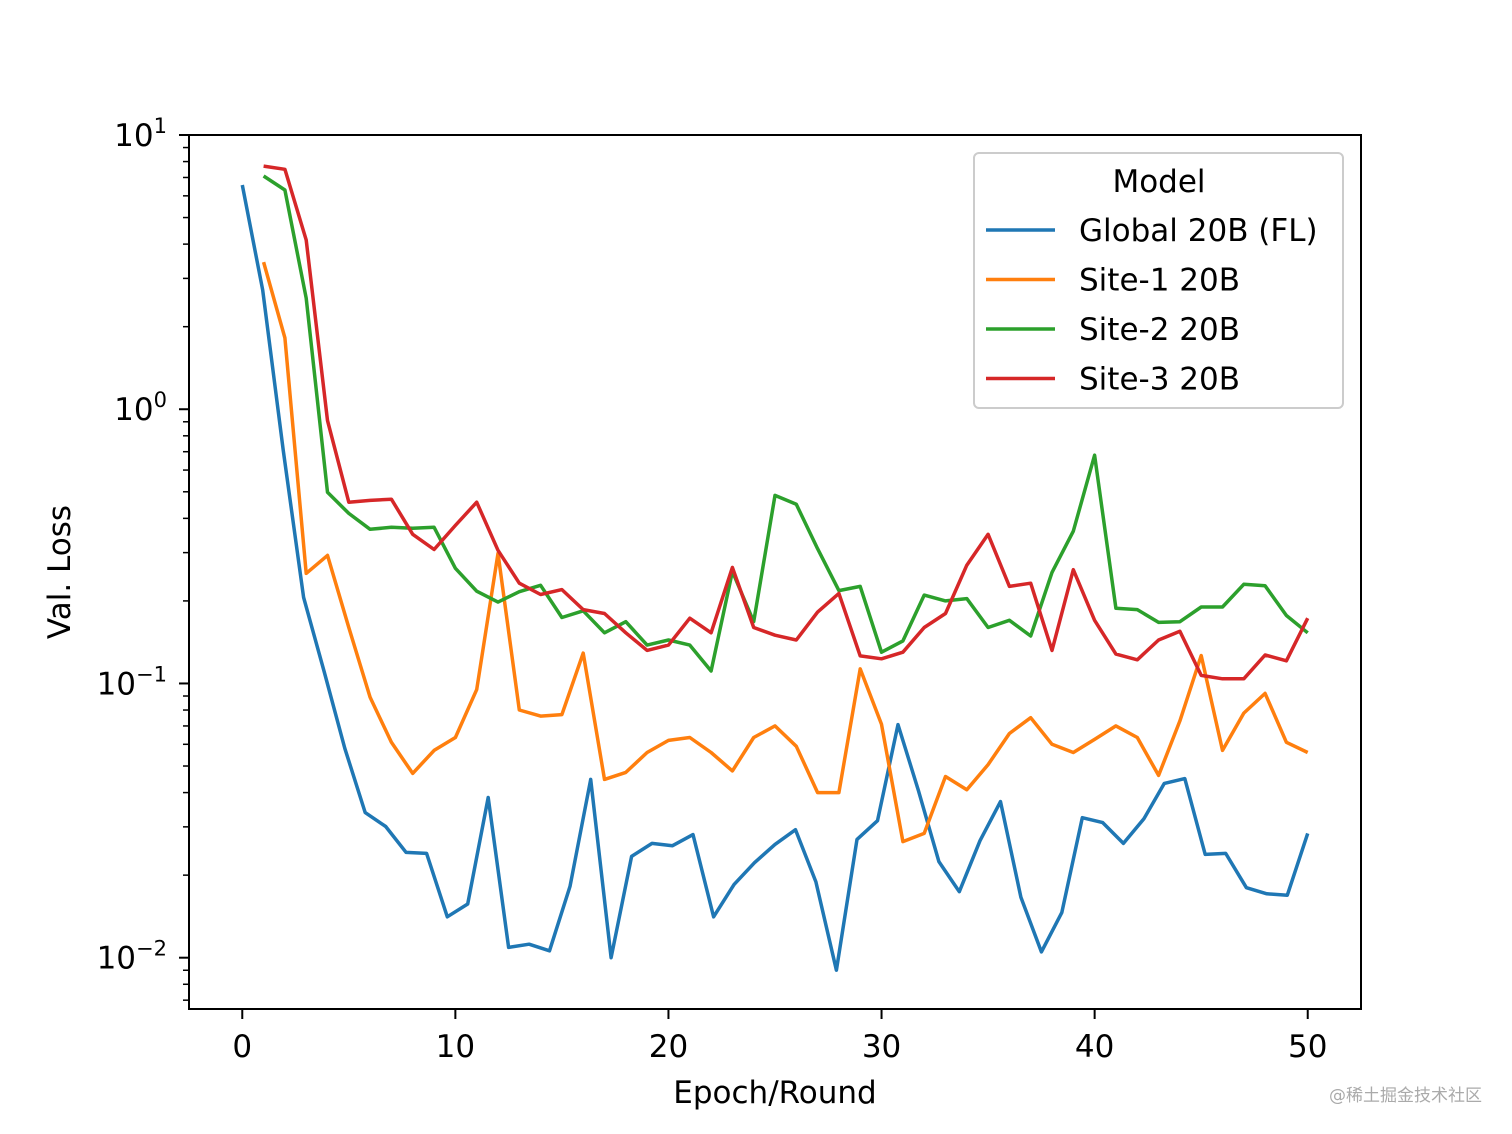  Describe the element at coordinates (1158, 182) in the screenshot. I see `legend-title: Model` at that location.